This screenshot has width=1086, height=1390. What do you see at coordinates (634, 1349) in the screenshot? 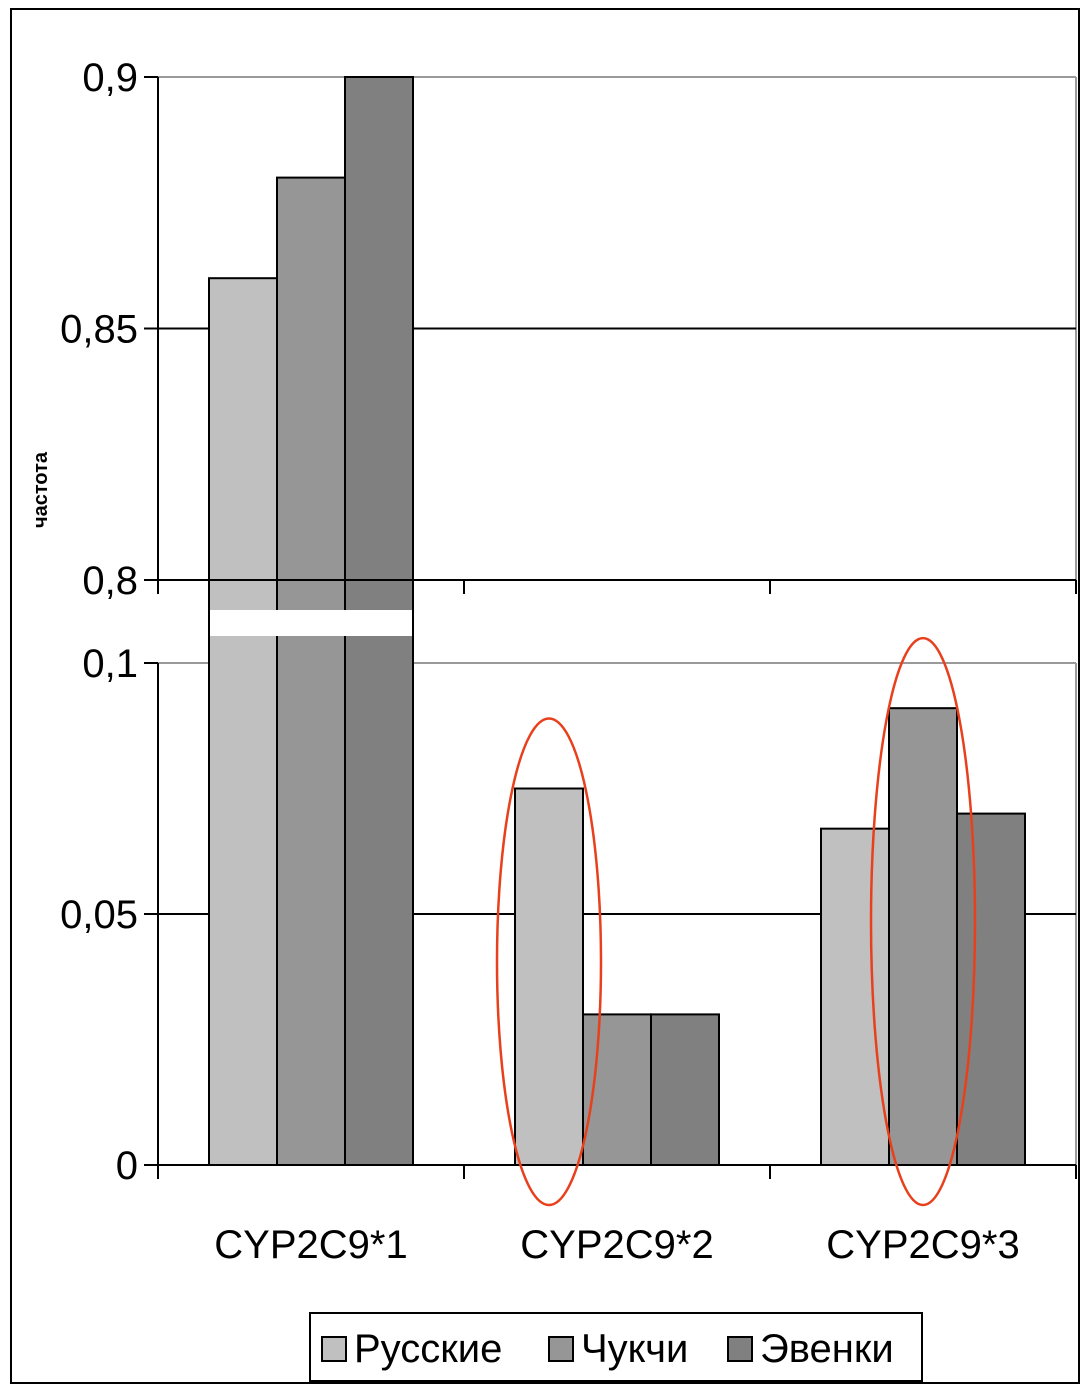
I see `legend-label-Чукчи: Чукчи` at bounding box center [634, 1349].